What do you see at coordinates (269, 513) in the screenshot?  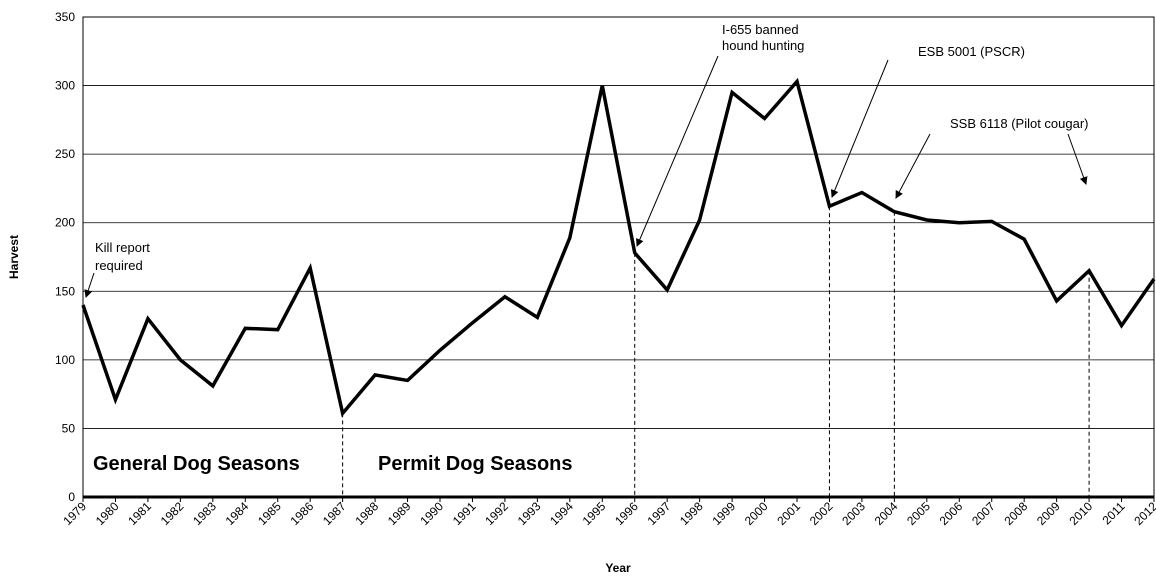 I see `x-tick-label: 1985` at bounding box center [269, 513].